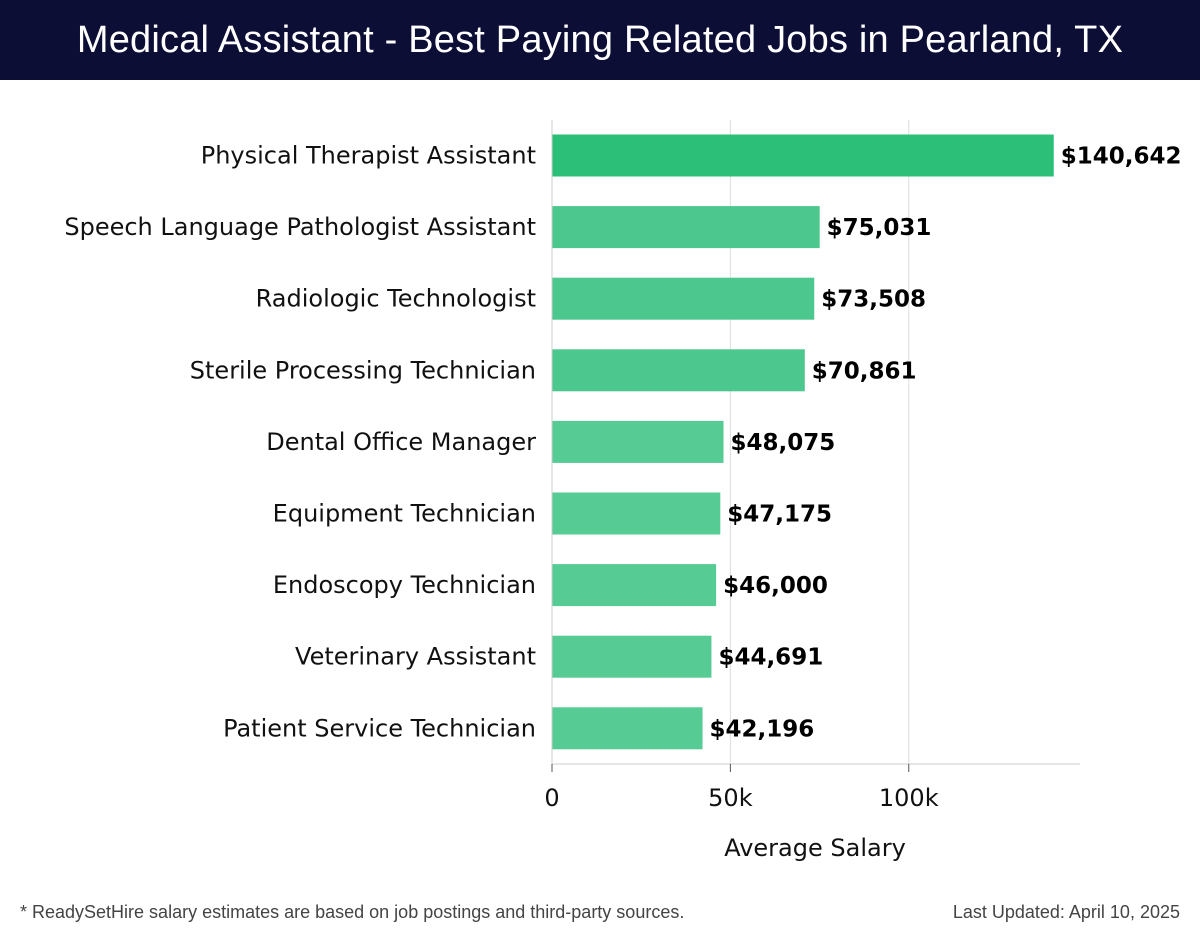  Describe the element at coordinates (368, 156) in the screenshot. I see `category-label: Physical Therapist Assistant` at that location.